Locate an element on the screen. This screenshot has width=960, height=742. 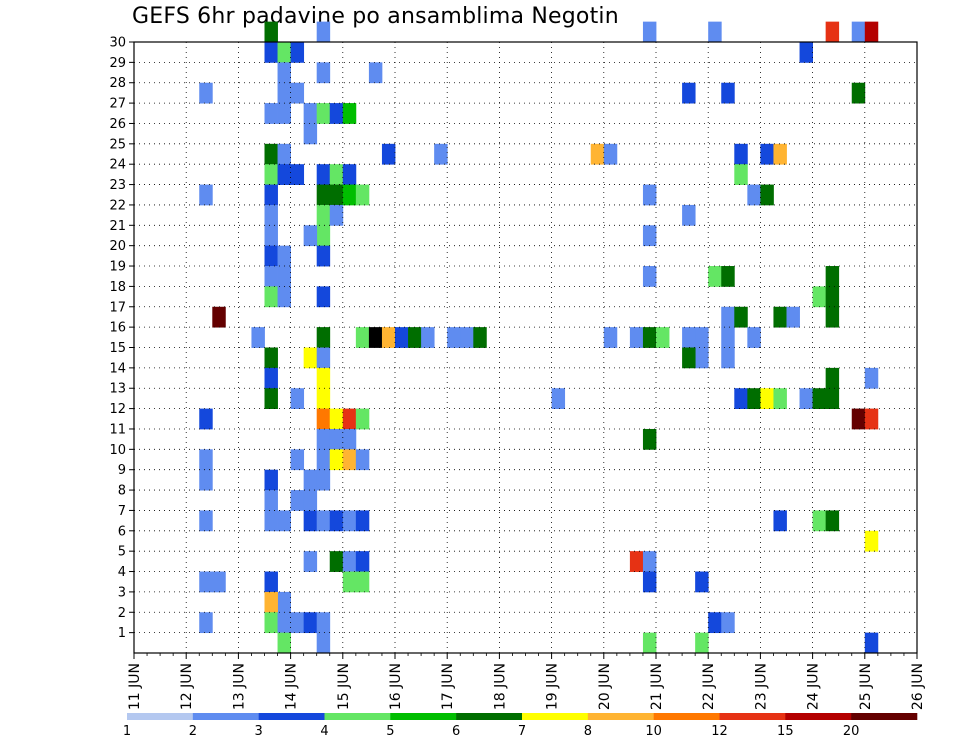
y-tick-label: 14 is located at coordinates (117, 368).